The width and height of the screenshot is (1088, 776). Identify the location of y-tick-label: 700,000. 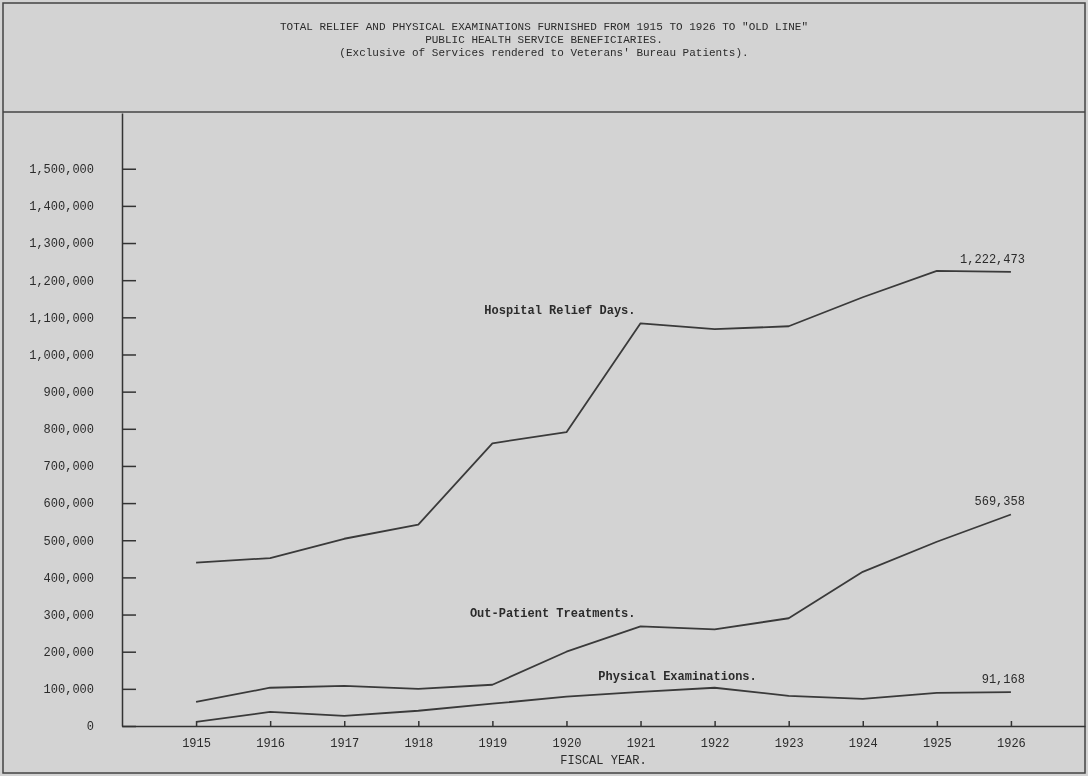
(68, 467).